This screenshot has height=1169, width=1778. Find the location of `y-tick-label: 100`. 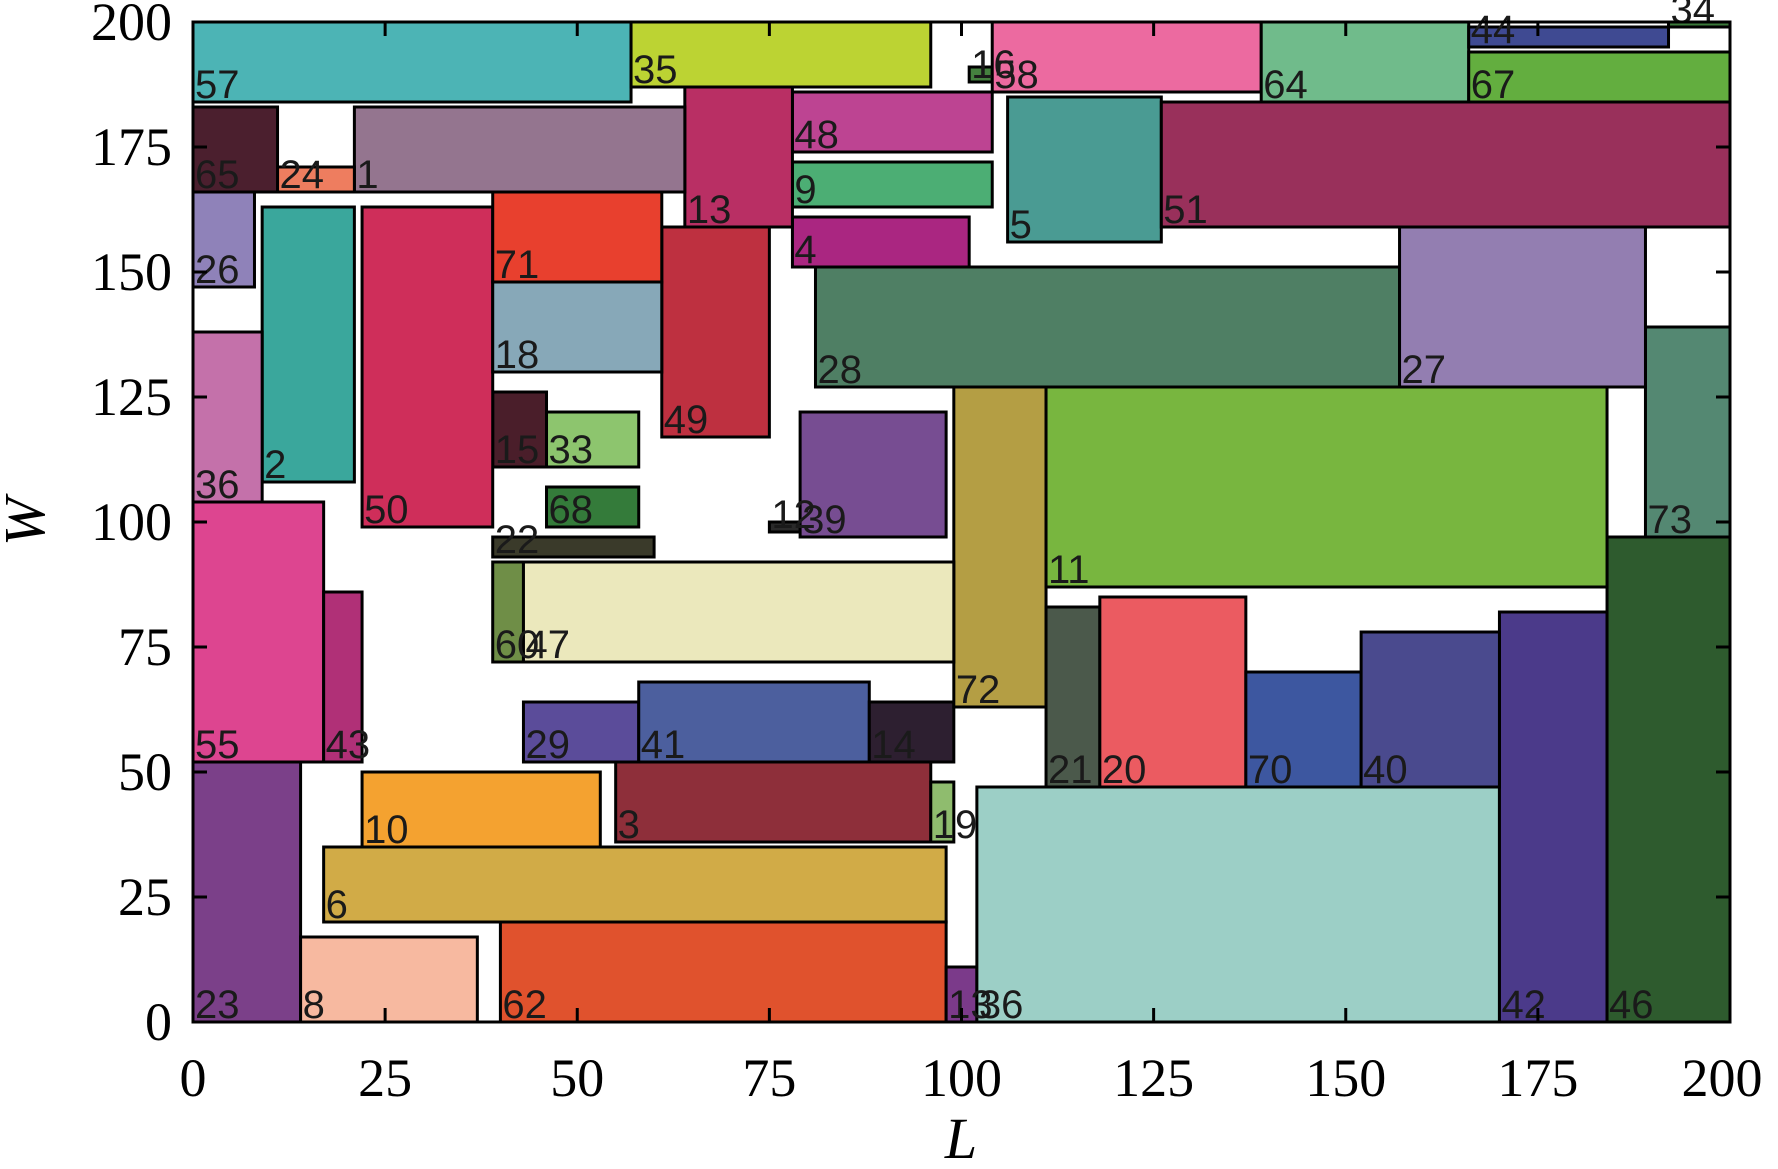

y-tick-label: 100 is located at coordinates (131, 522).